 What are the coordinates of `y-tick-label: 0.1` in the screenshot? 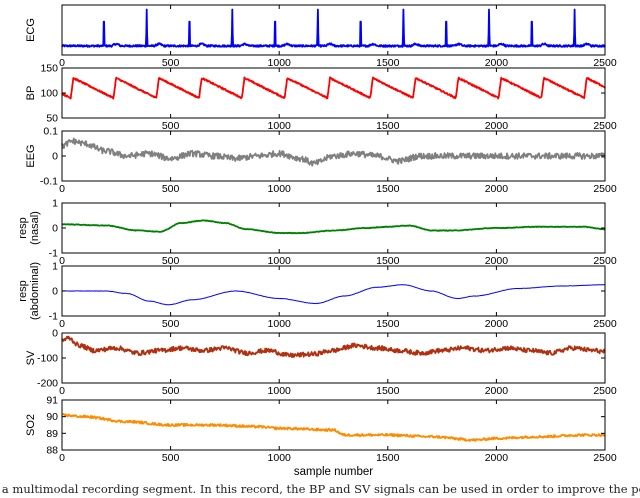 It's located at (50, 132).